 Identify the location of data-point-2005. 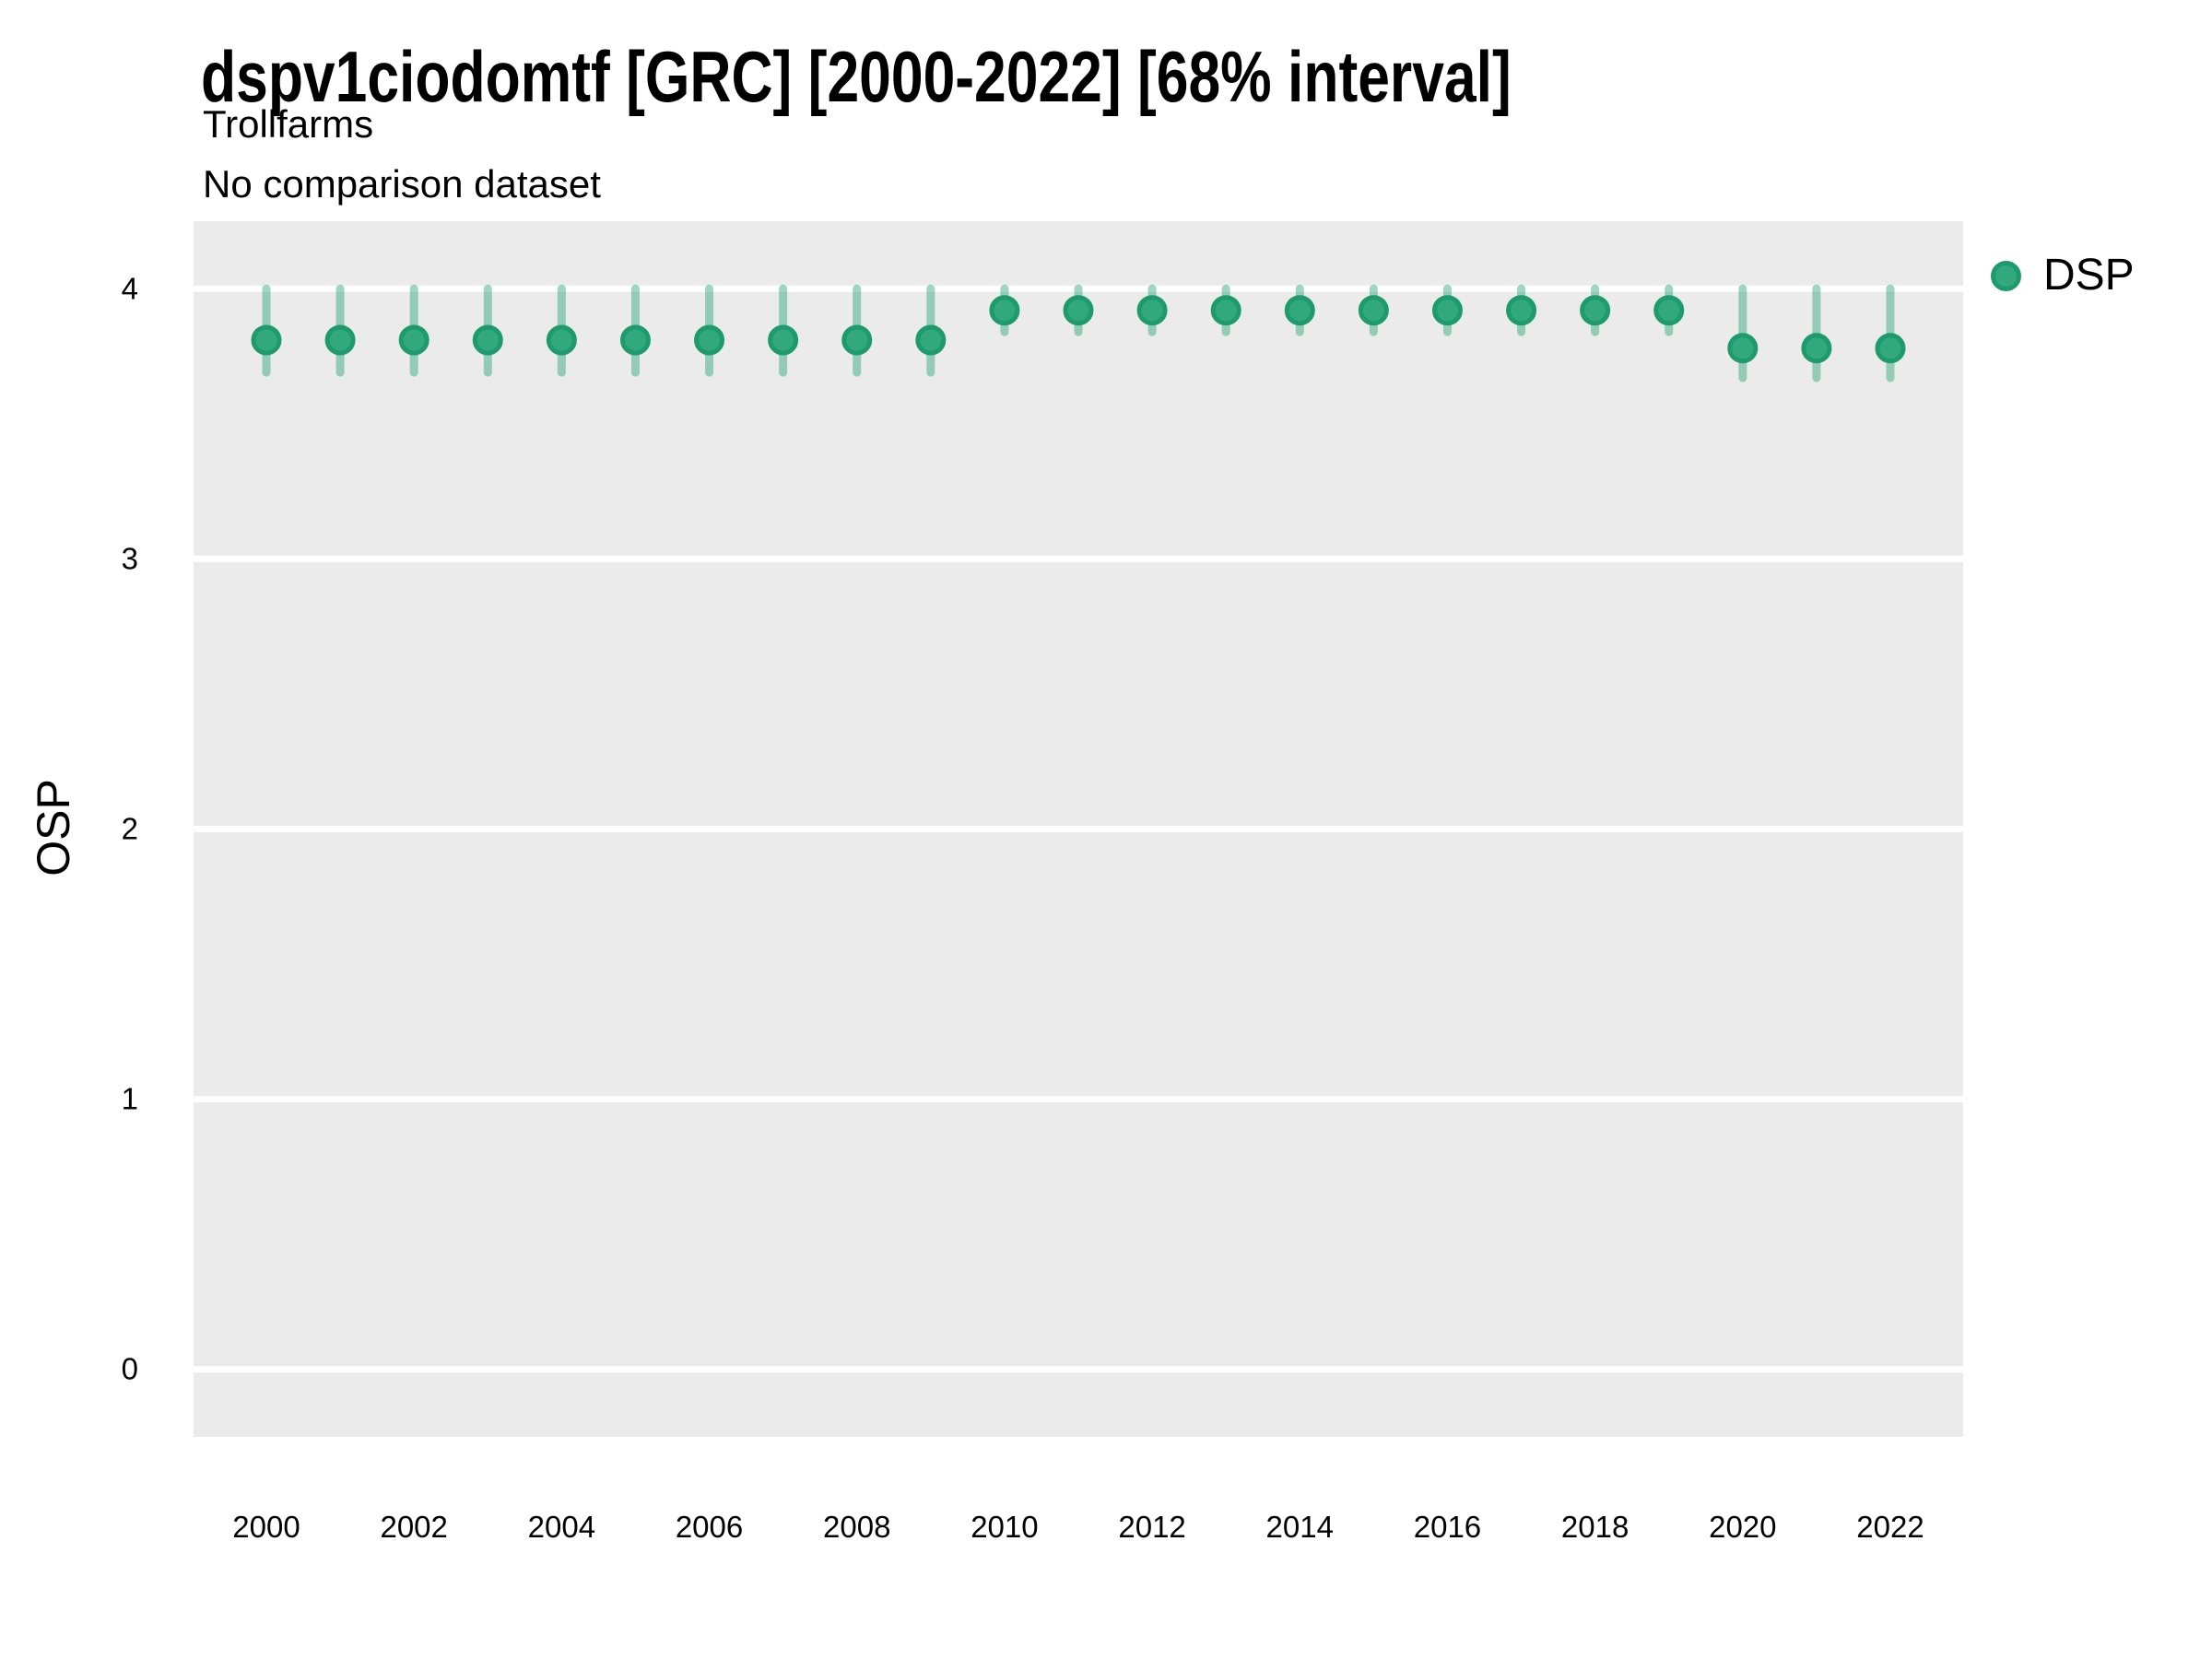
(635, 340).